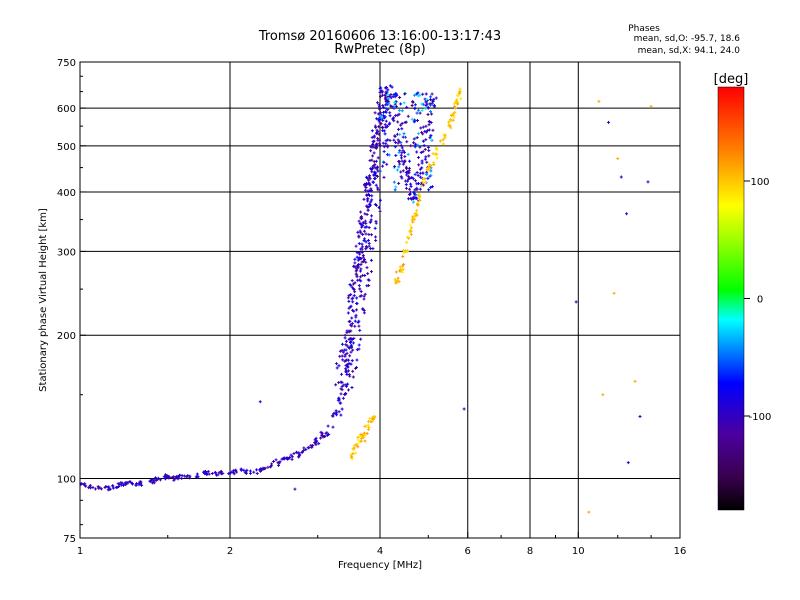 This screenshot has height=600, width=800. Describe the element at coordinates (66, 480) in the screenshot. I see `y-tick-label: 100` at that location.